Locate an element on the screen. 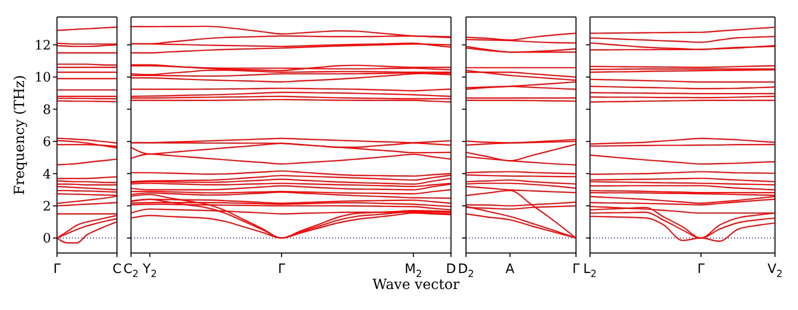  y-tick-label: 2 is located at coordinates (46, 206).